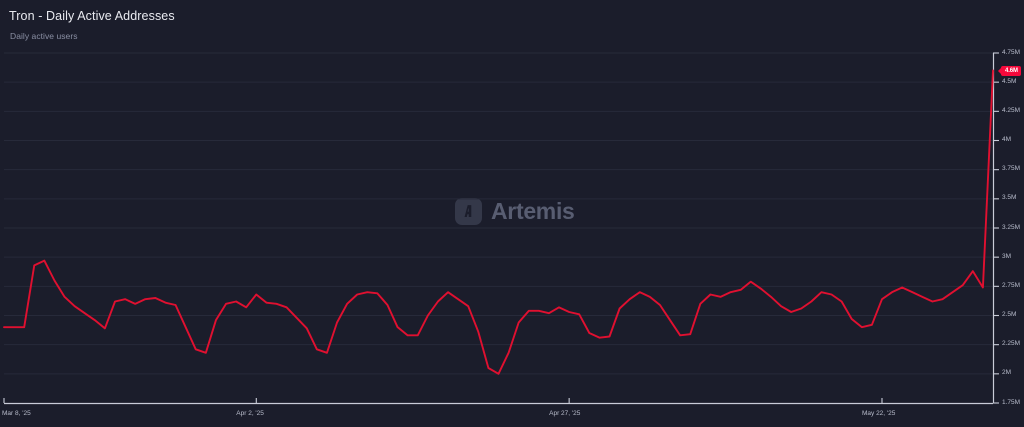 This screenshot has width=1024, height=427. Describe the element at coordinates (1011, 402) in the screenshot. I see `y-axis-tick-label: 1.75M` at that location.